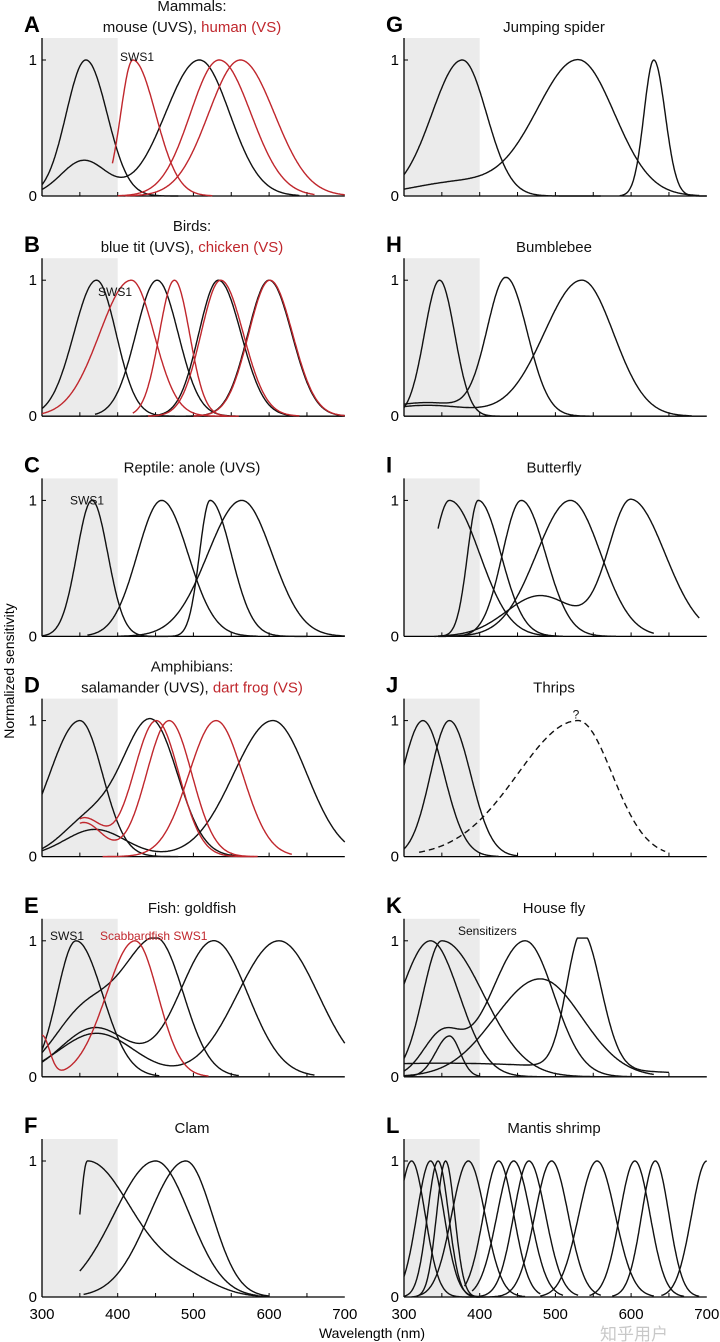 Image resolution: width=720 pixels, height=1342 pixels. Describe the element at coordinates (30, 1125) in the screenshot. I see `panel-letter: F` at that location.